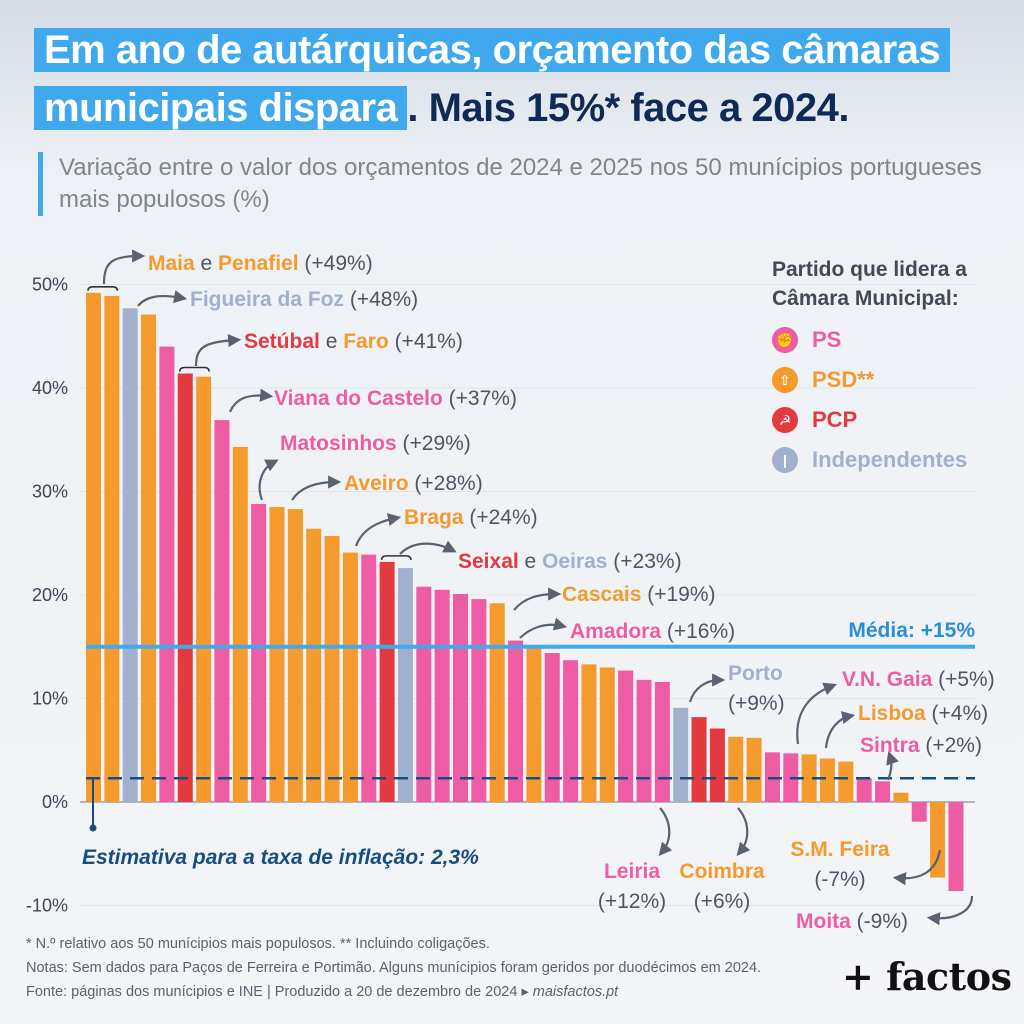 This screenshot has width=1024, height=1024. I want to click on independent-icon: |, so click(785, 460).